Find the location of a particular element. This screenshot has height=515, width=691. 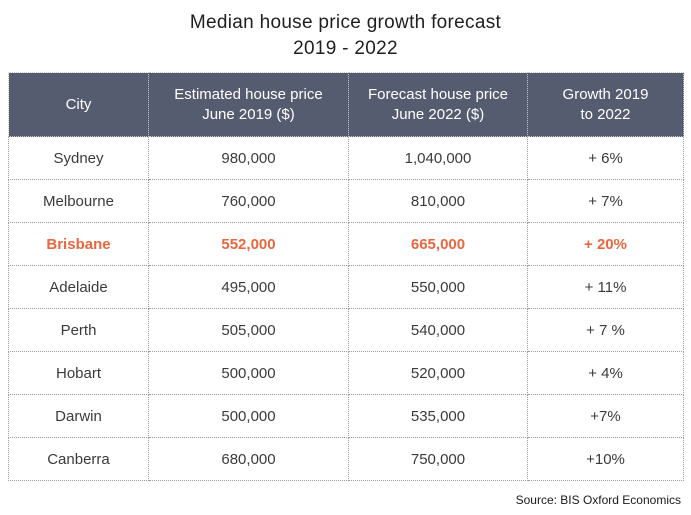

value-cell: 495,000 is located at coordinates (248, 287).